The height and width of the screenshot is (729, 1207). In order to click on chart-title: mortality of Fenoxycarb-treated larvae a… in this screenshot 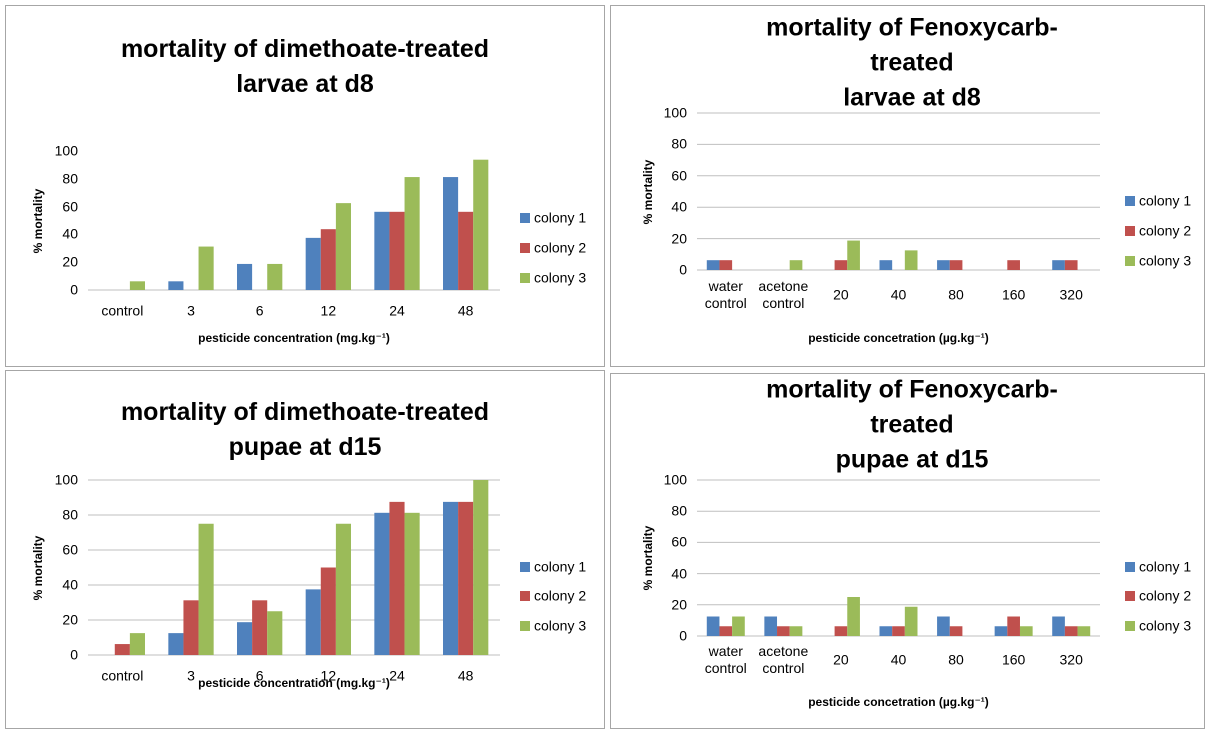, I will do `click(912, 62)`.